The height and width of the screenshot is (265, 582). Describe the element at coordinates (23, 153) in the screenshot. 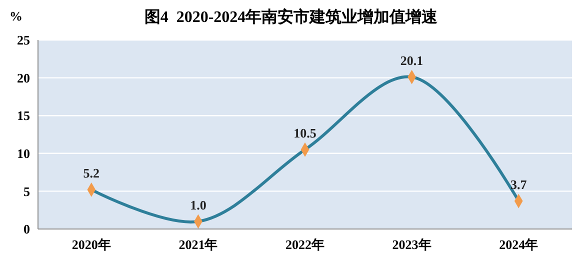

I see `y-tick-label: 10` at that location.